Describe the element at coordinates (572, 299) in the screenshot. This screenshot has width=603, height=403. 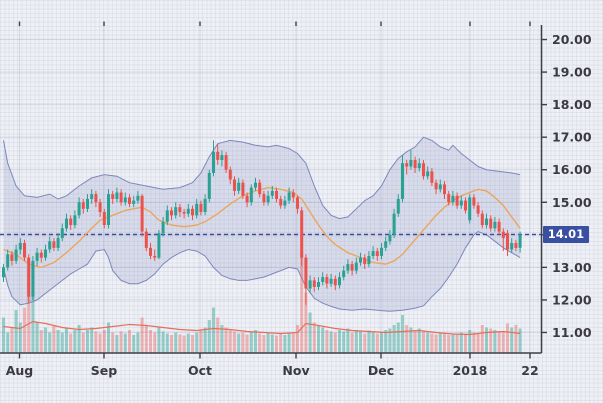
I see `price-tick-label: 12.00` at that location.